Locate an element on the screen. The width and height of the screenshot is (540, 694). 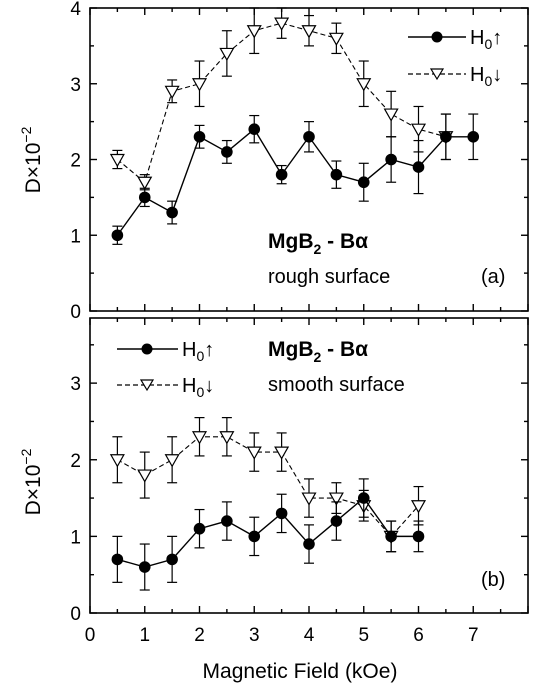
panel-a-legend: H0↑ H0↓ is located at coordinates (455, 58).